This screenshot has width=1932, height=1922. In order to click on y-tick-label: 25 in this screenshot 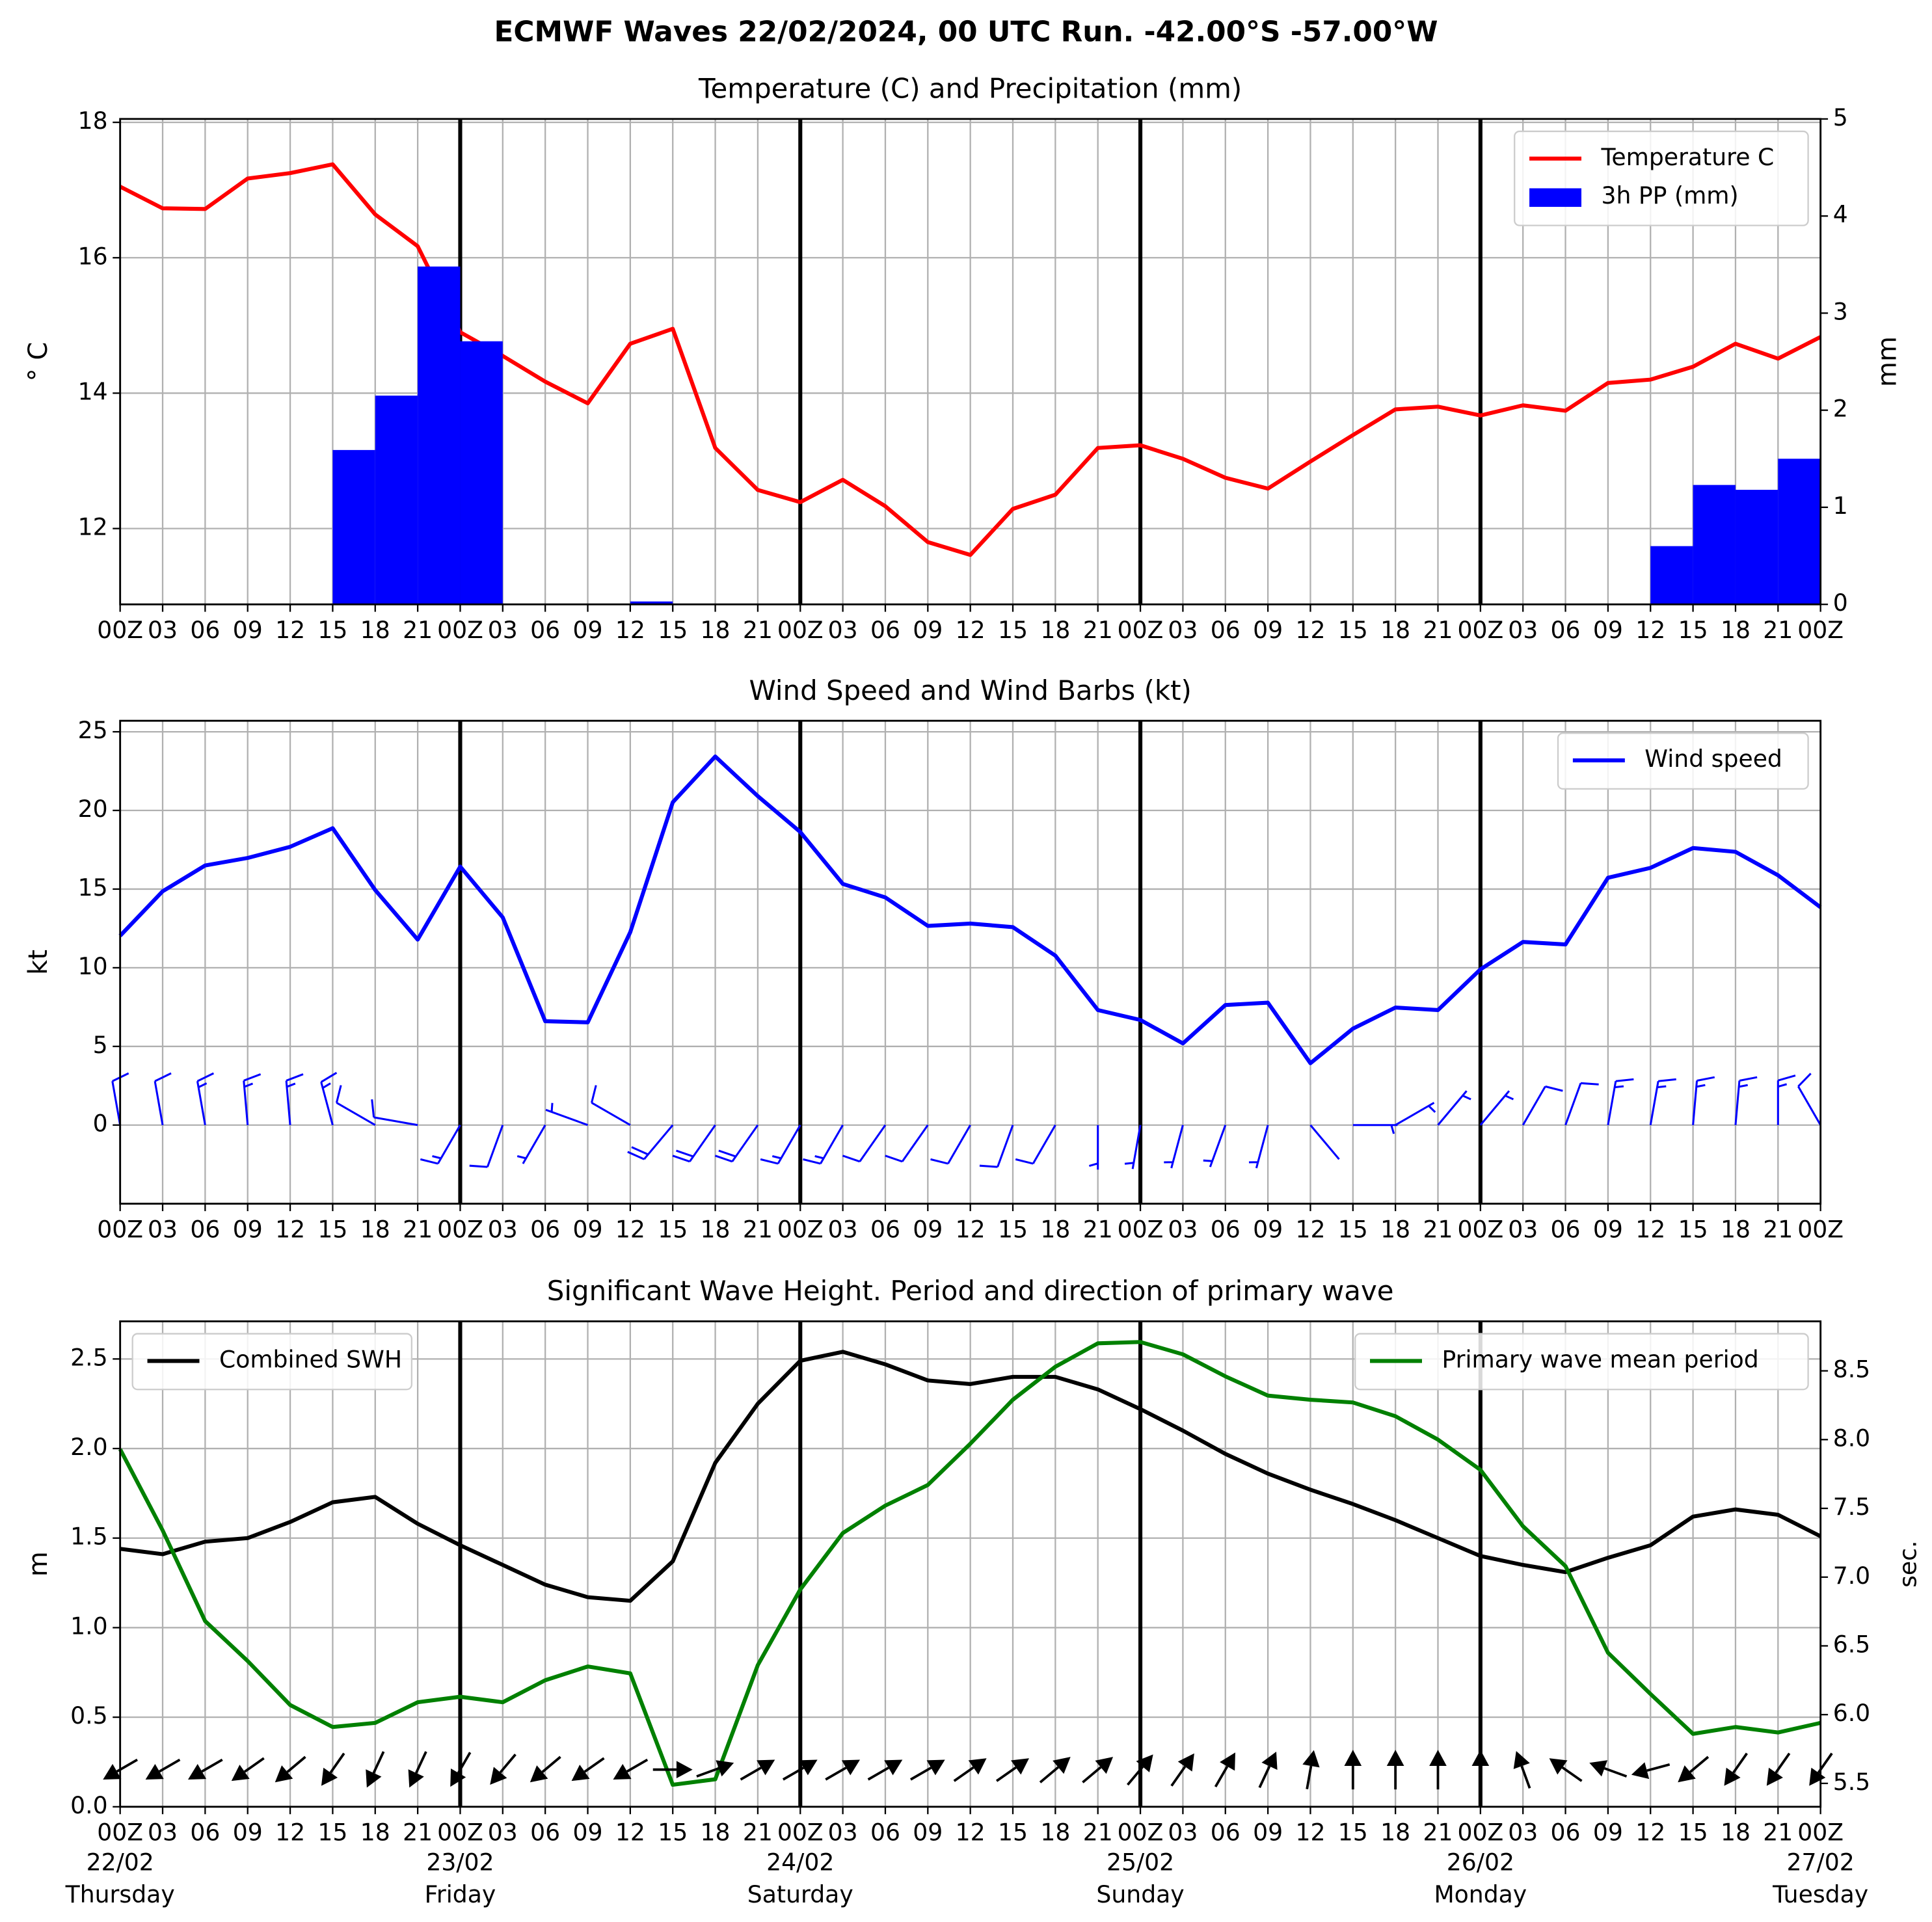, I will do `click(93, 730)`.